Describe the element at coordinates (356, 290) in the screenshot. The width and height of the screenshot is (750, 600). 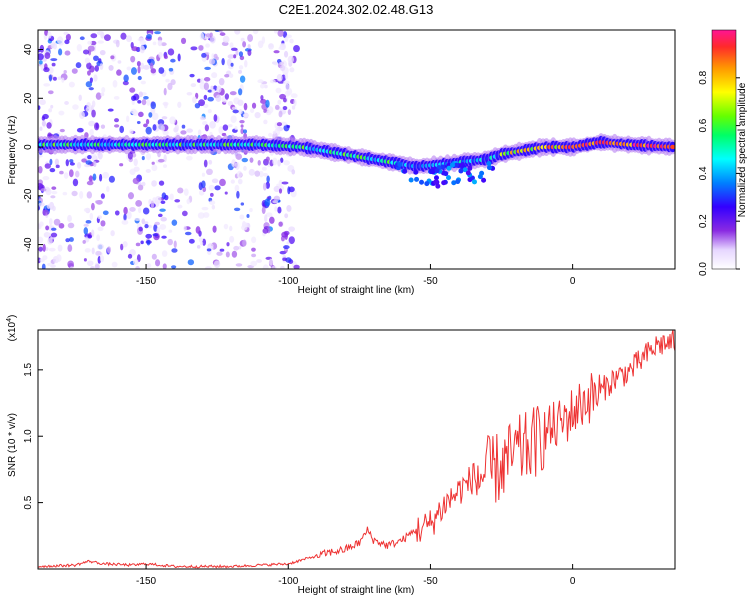
I see `spectrogram-x-label: Height of straight line (km)` at that location.